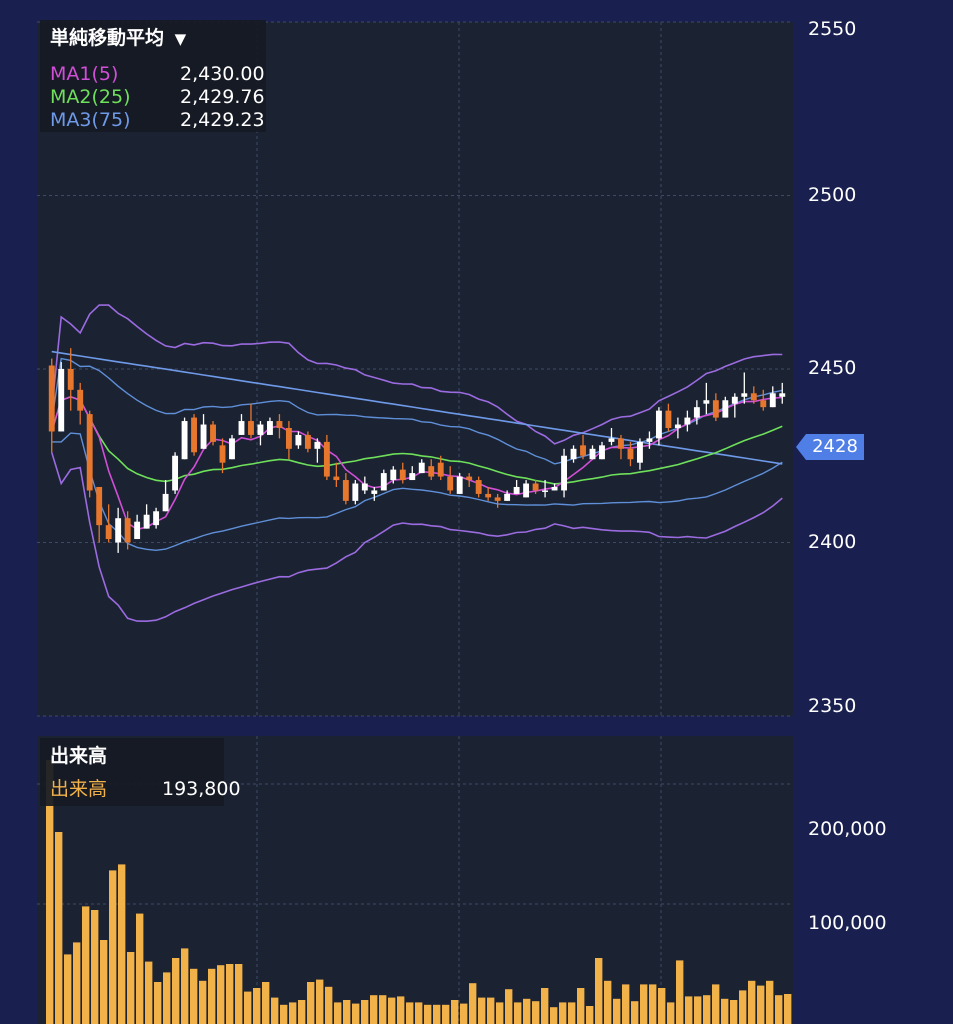 Image resolution: width=953 pixels, height=1024 pixels. I want to click on lower-band-2-line, so click(416, 537).